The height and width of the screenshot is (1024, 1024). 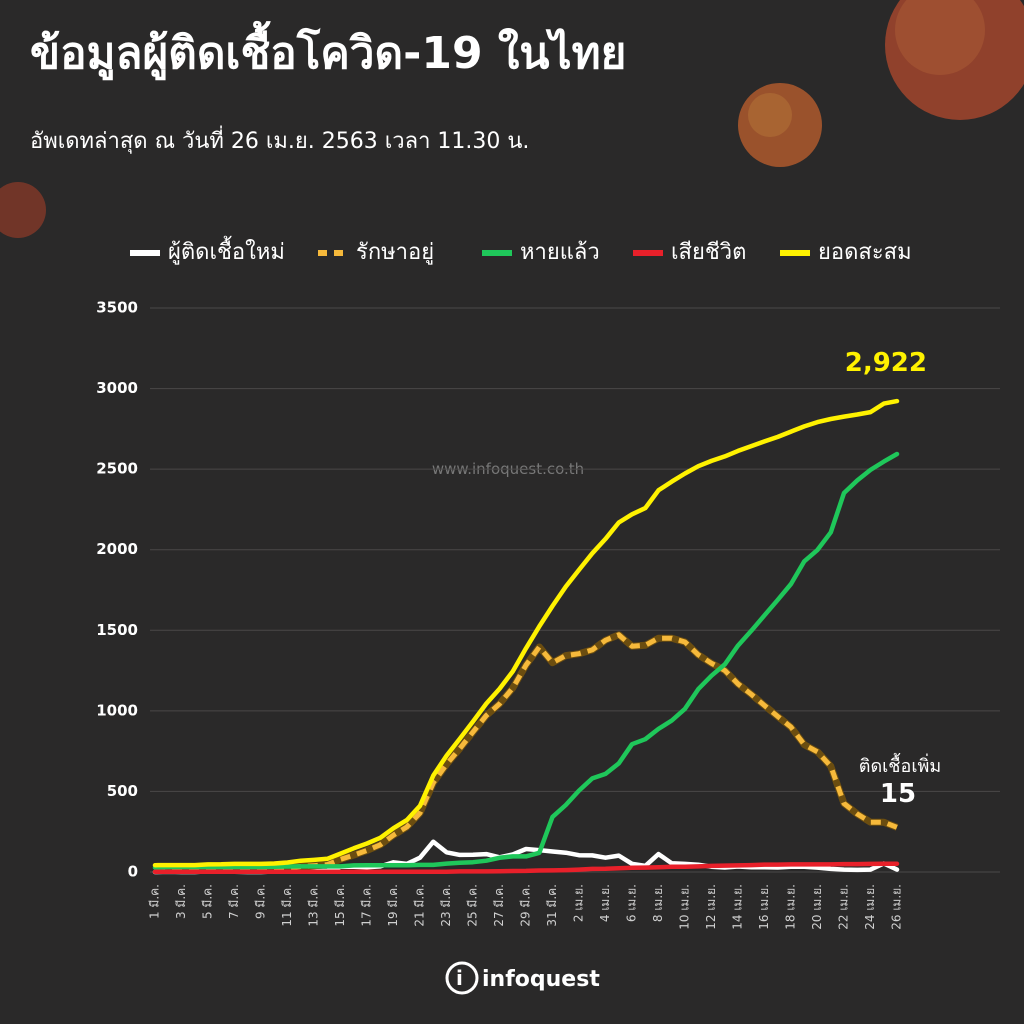 I want to click on x-tick-label: 8 เม.ย., so click(x=658, y=903).